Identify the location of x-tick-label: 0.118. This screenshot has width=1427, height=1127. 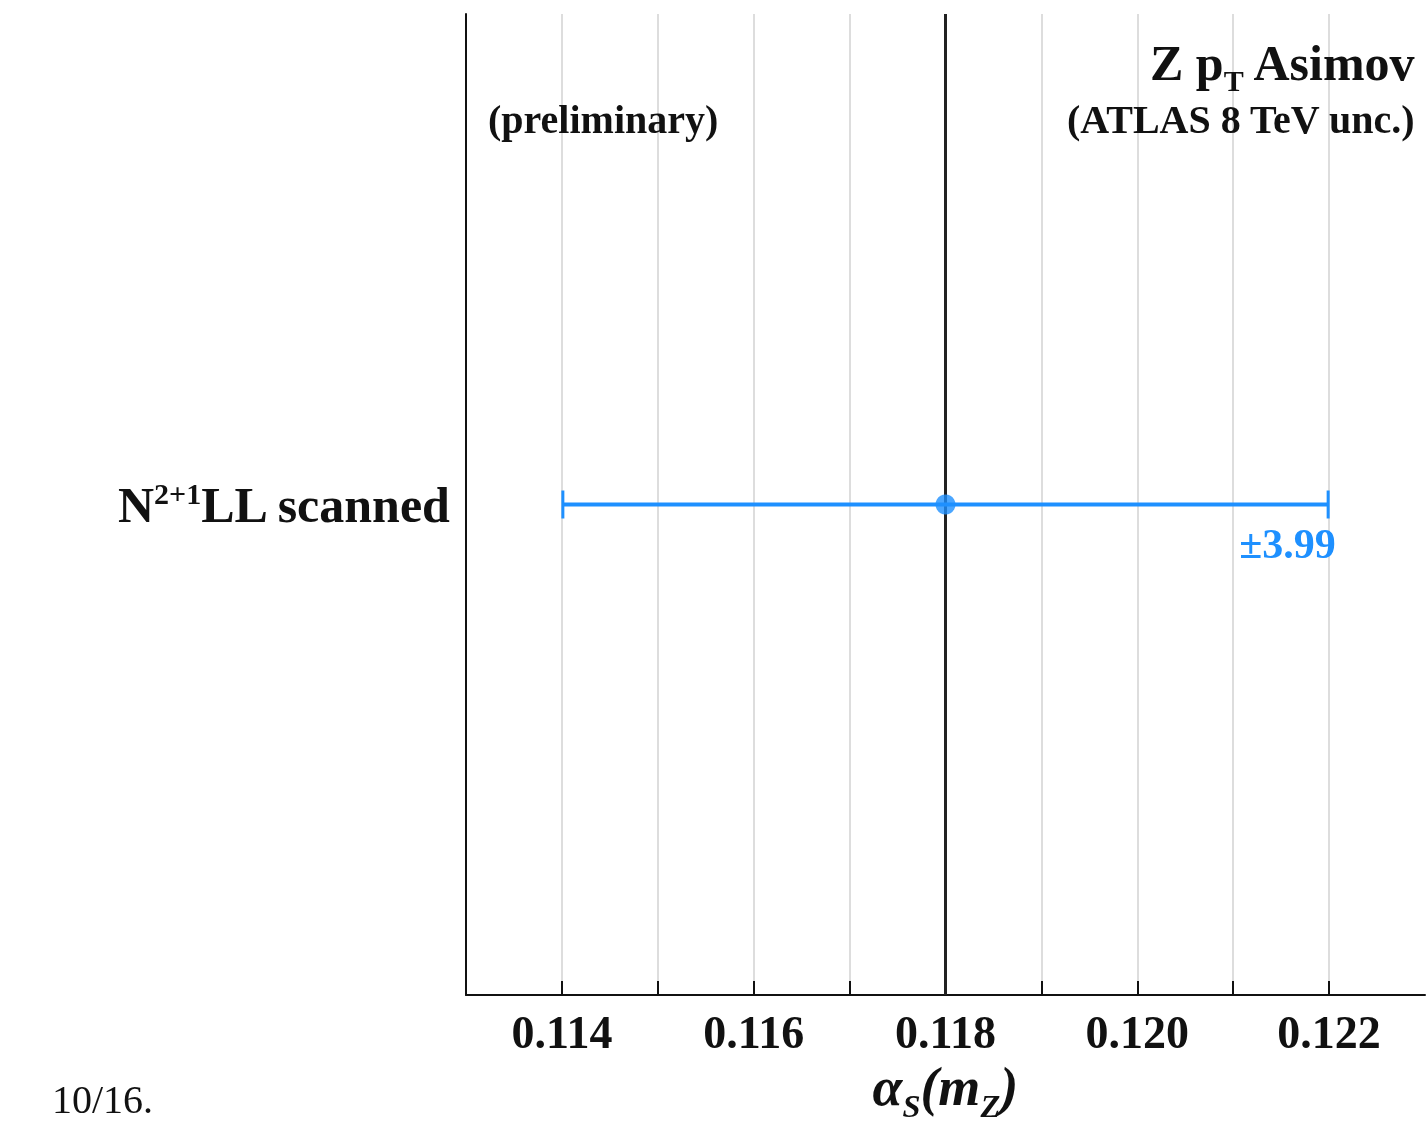
(945, 1032).